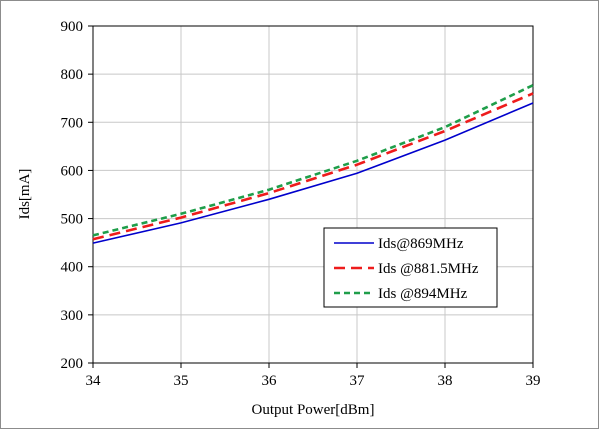 The image size is (599, 433). I want to click on legend-label-2: Ids @881.5MHz, so click(428, 269).